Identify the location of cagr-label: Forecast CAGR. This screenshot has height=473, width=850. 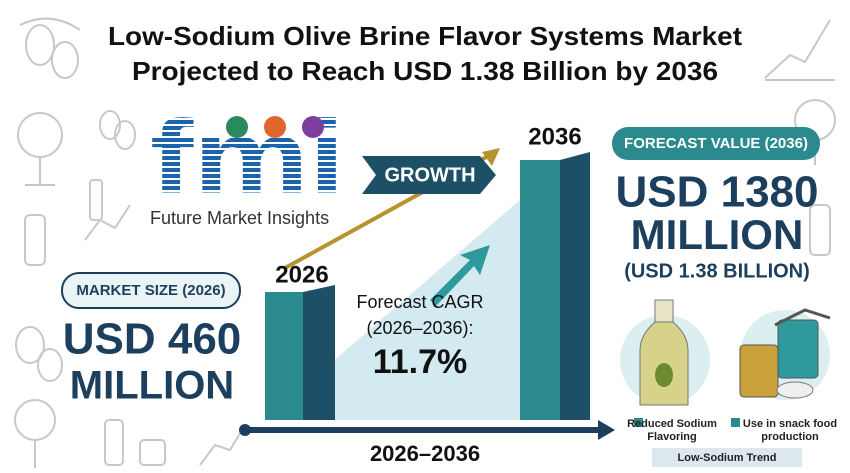
(419, 302).